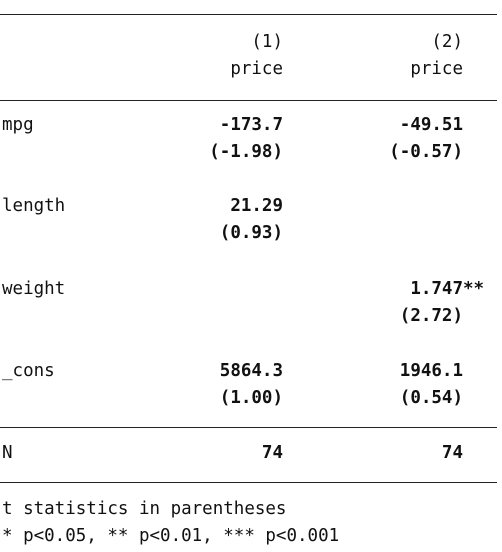 This screenshot has width=502, height=552. Describe the element at coordinates (431, 371) in the screenshot. I see `coefficient: 1946.1` at that location.